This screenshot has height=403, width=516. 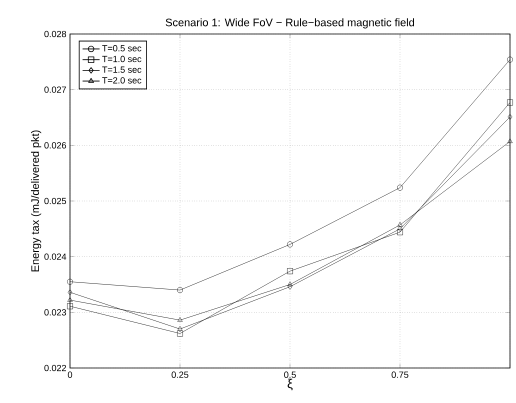 What do you see at coordinates (55, 201) in the screenshot?
I see `y-tick-label: 0.025` at bounding box center [55, 201].